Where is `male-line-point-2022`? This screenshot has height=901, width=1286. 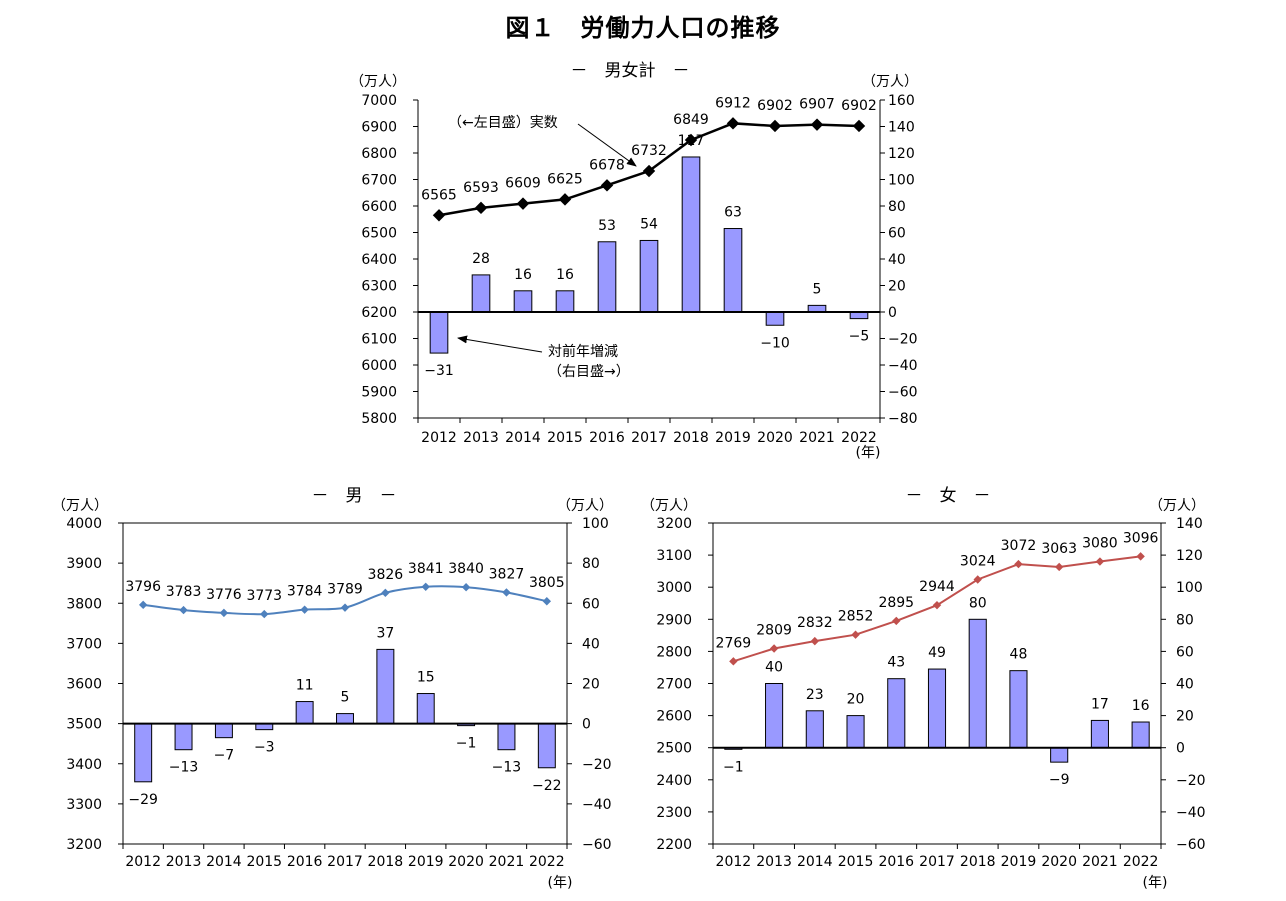
male-line-point-2022 is located at coordinates (547, 601).